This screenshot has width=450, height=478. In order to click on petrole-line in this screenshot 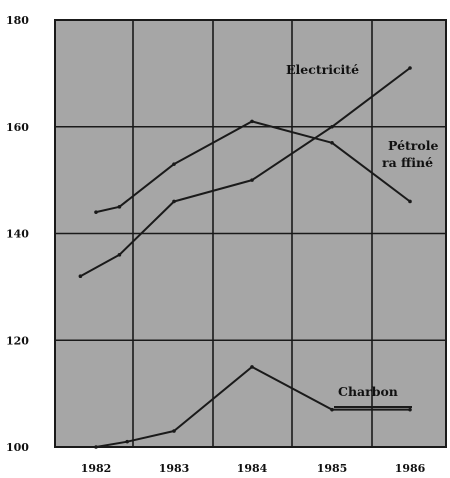, I will do `click(253, 167)`.